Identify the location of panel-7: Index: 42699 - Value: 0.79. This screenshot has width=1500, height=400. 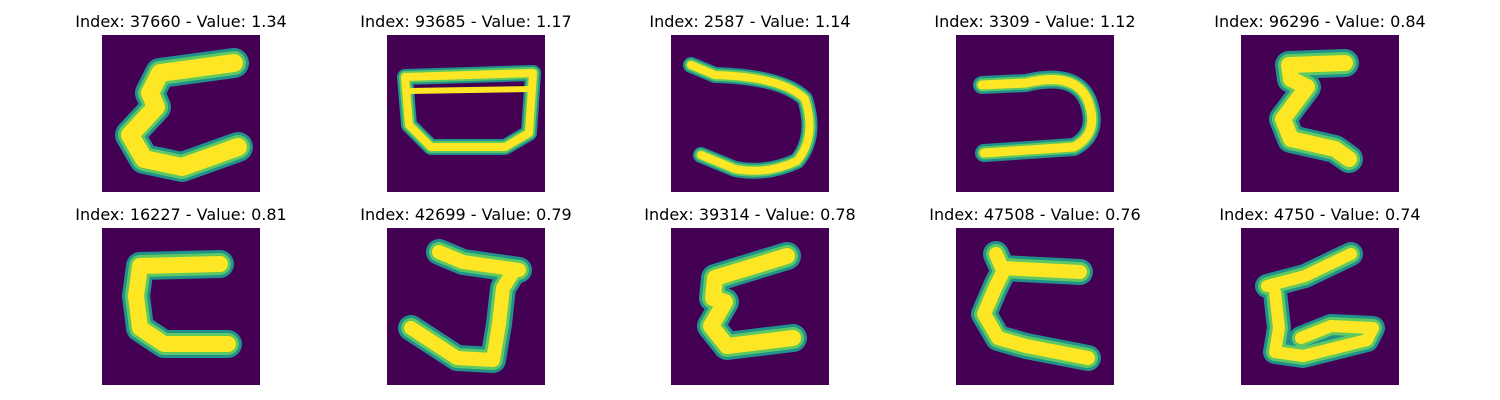
(466, 294).